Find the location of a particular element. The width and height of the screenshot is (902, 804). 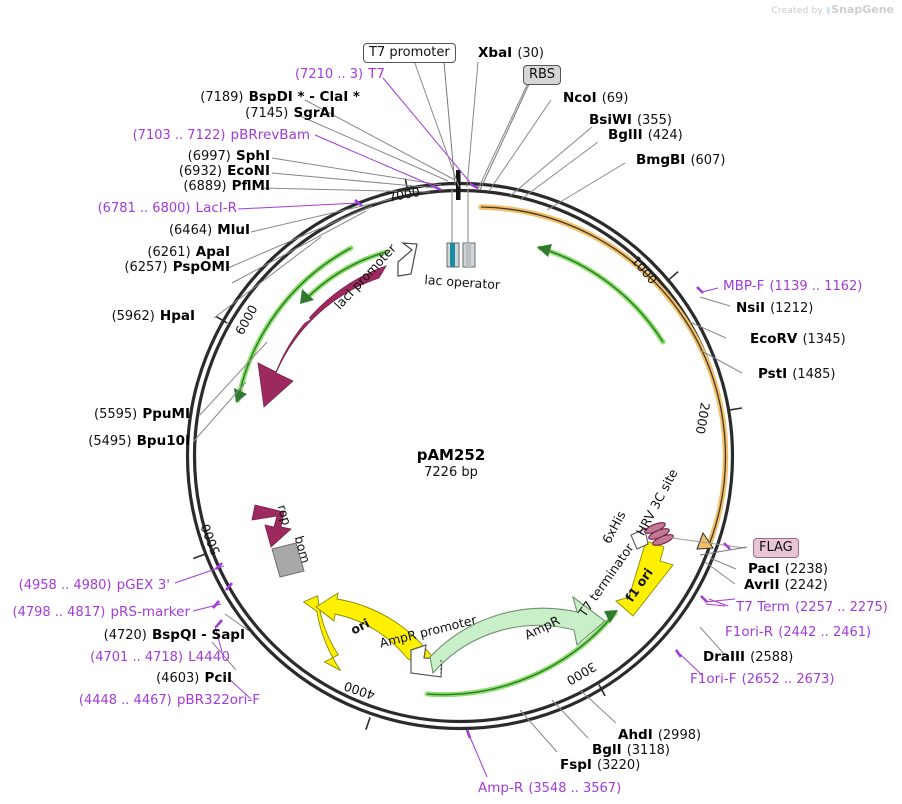

xbai-name: XbaI is located at coordinates (495, 53).